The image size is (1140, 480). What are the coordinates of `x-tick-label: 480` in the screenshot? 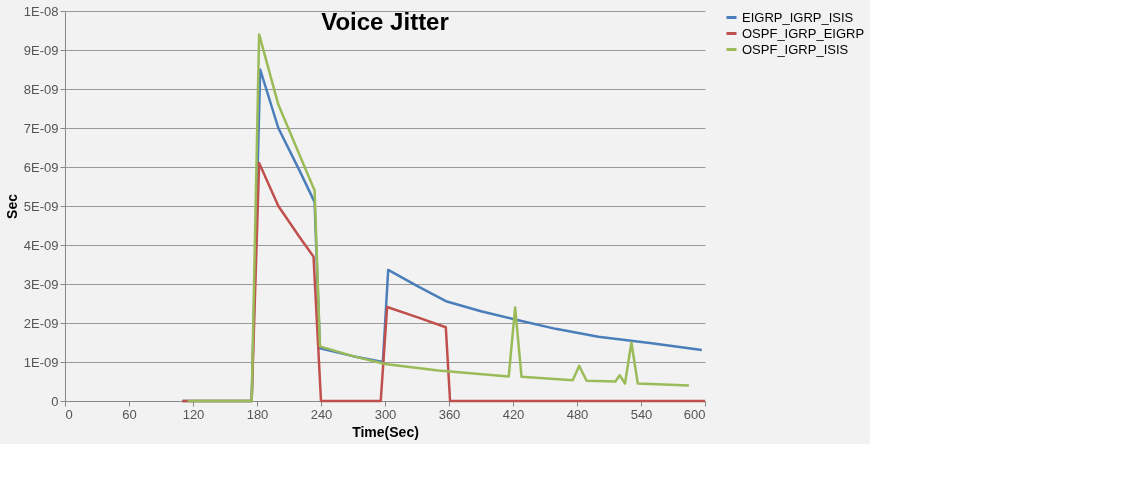 It's located at (577, 414).